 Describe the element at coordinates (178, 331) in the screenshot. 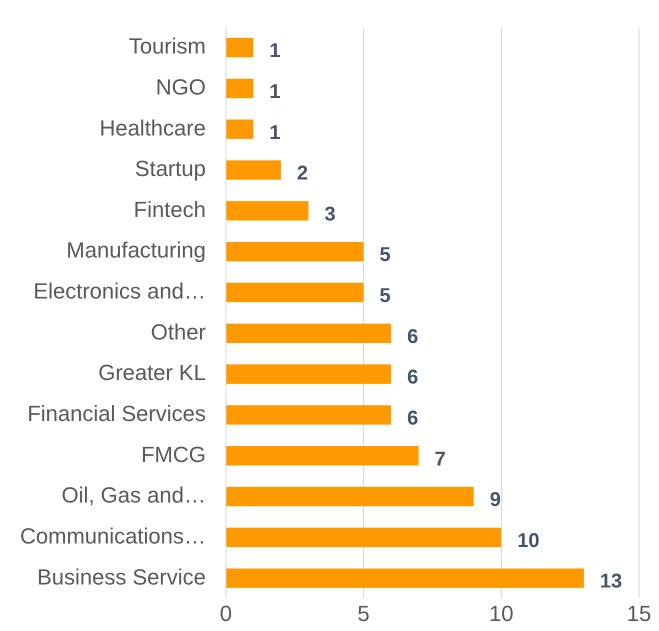

I see `y-tick-label: Other` at that location.